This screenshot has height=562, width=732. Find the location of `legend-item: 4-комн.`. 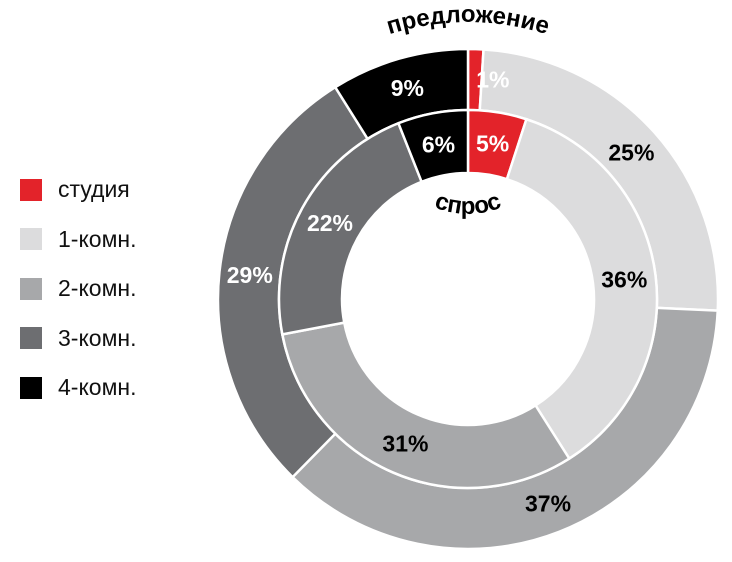

legend-item: 4-комн. is located at coordinates (78, 388).